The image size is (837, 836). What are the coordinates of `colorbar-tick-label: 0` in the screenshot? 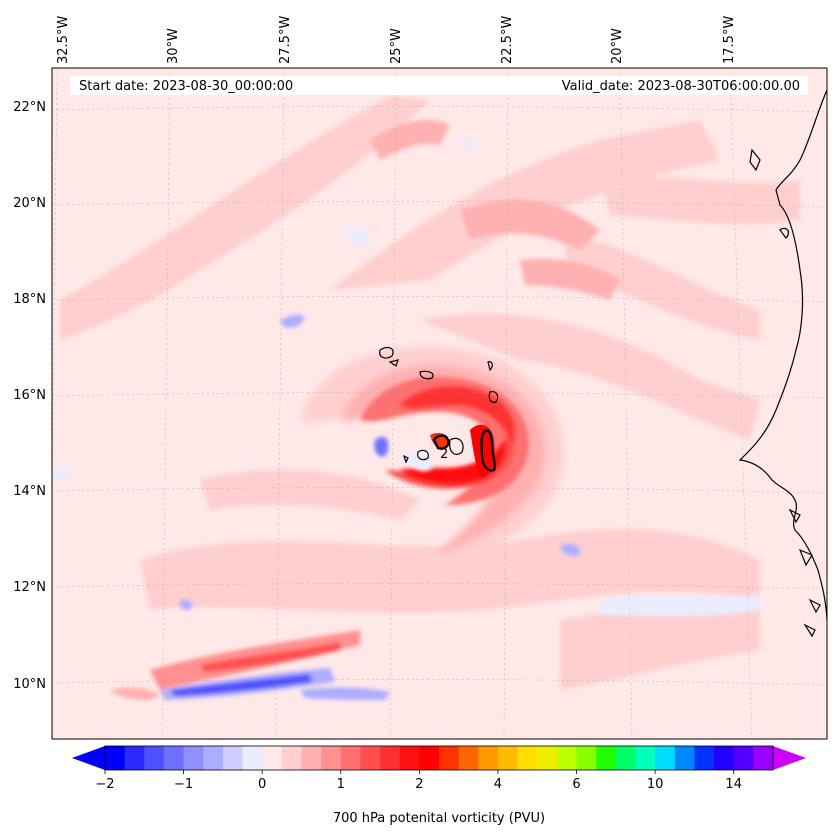 It's located at (262, 784).